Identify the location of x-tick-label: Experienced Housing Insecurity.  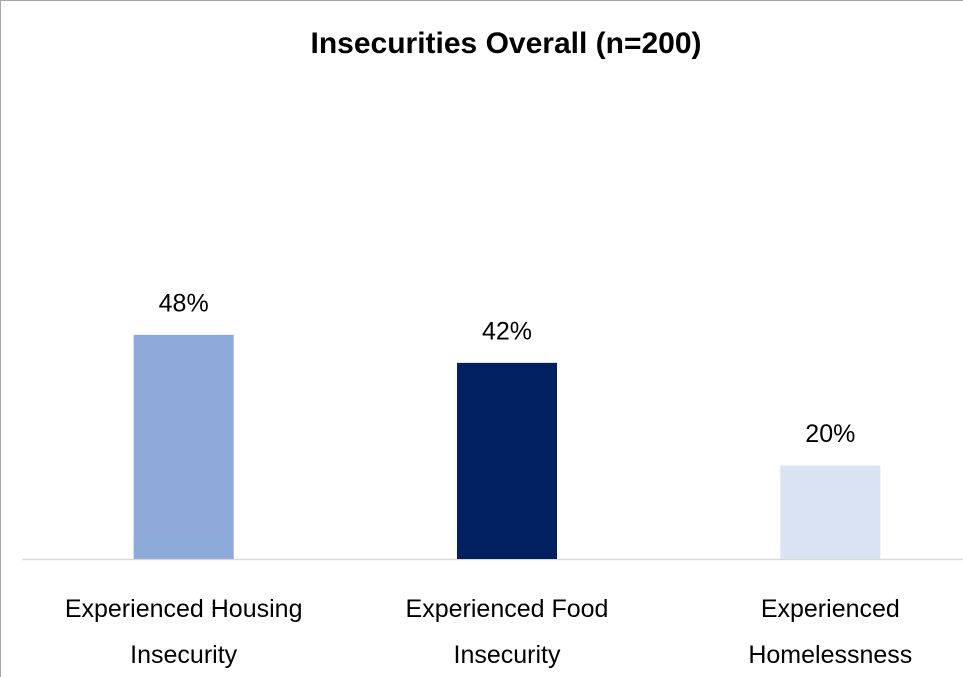
(183, 632).